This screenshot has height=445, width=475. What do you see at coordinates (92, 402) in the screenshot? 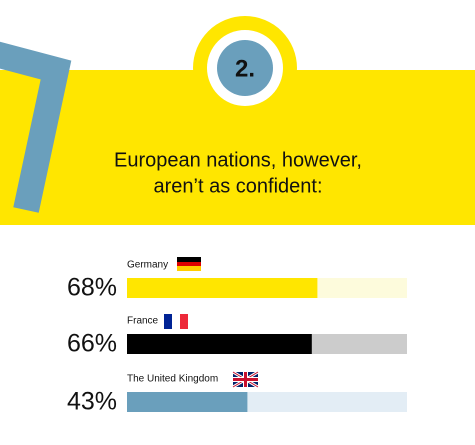
I see `value-label: 43%` at bounding box center [92, 402].